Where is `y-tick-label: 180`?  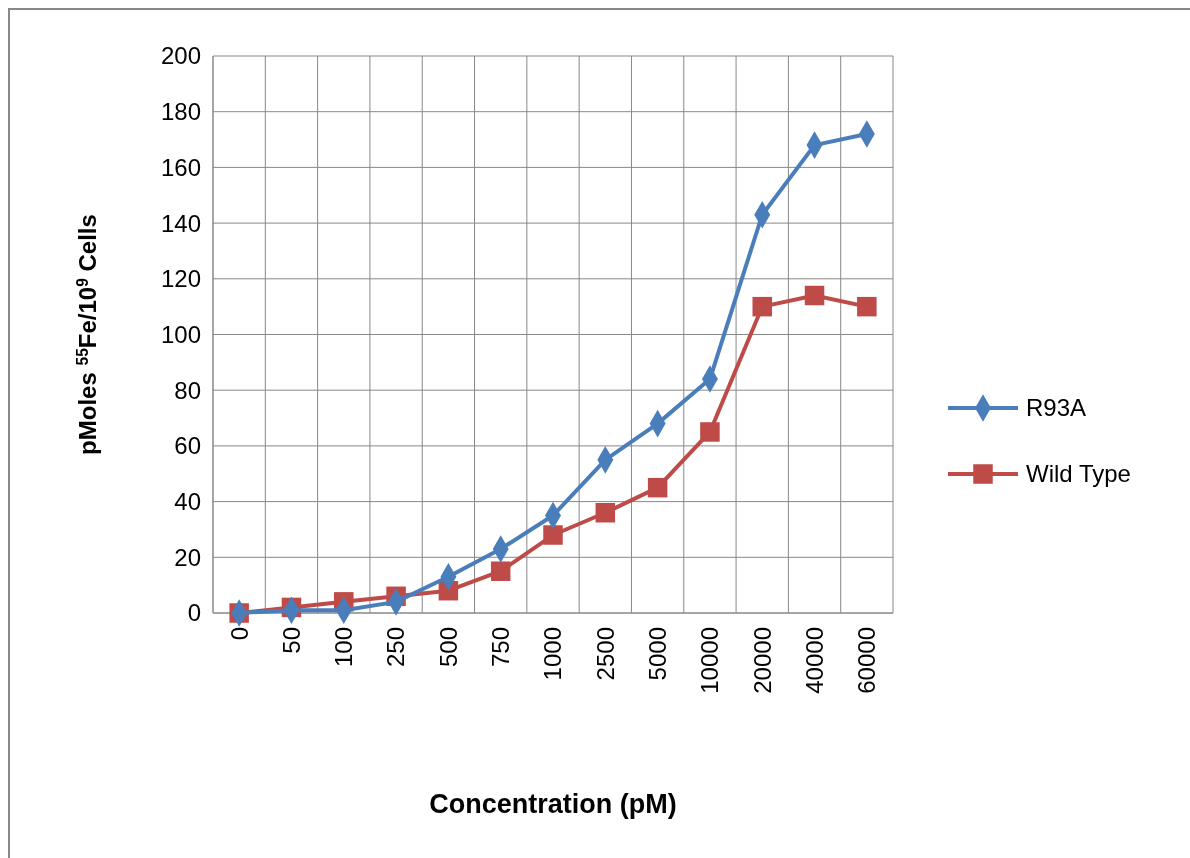 y-tick-label: 180 is located at coordinates (180, 112).